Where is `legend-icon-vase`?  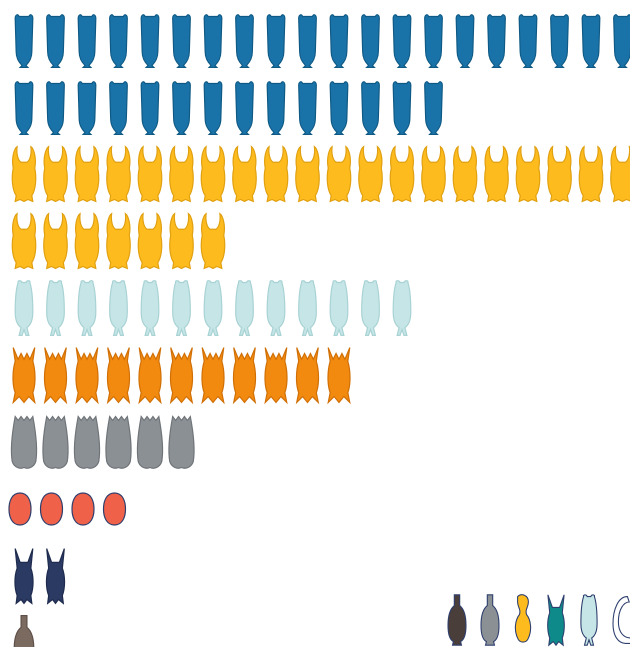 legend-icon-vase is located at coordinates (589, 620).